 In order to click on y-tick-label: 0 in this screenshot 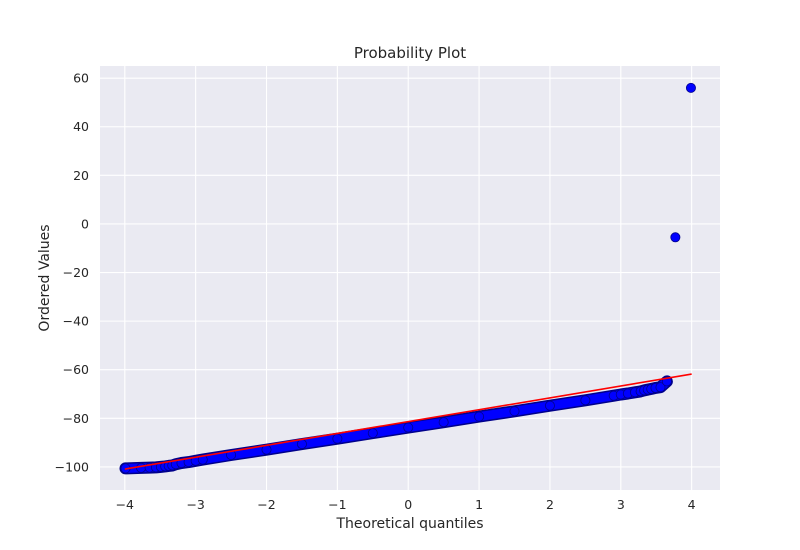, I will do `click(85, 223)`.